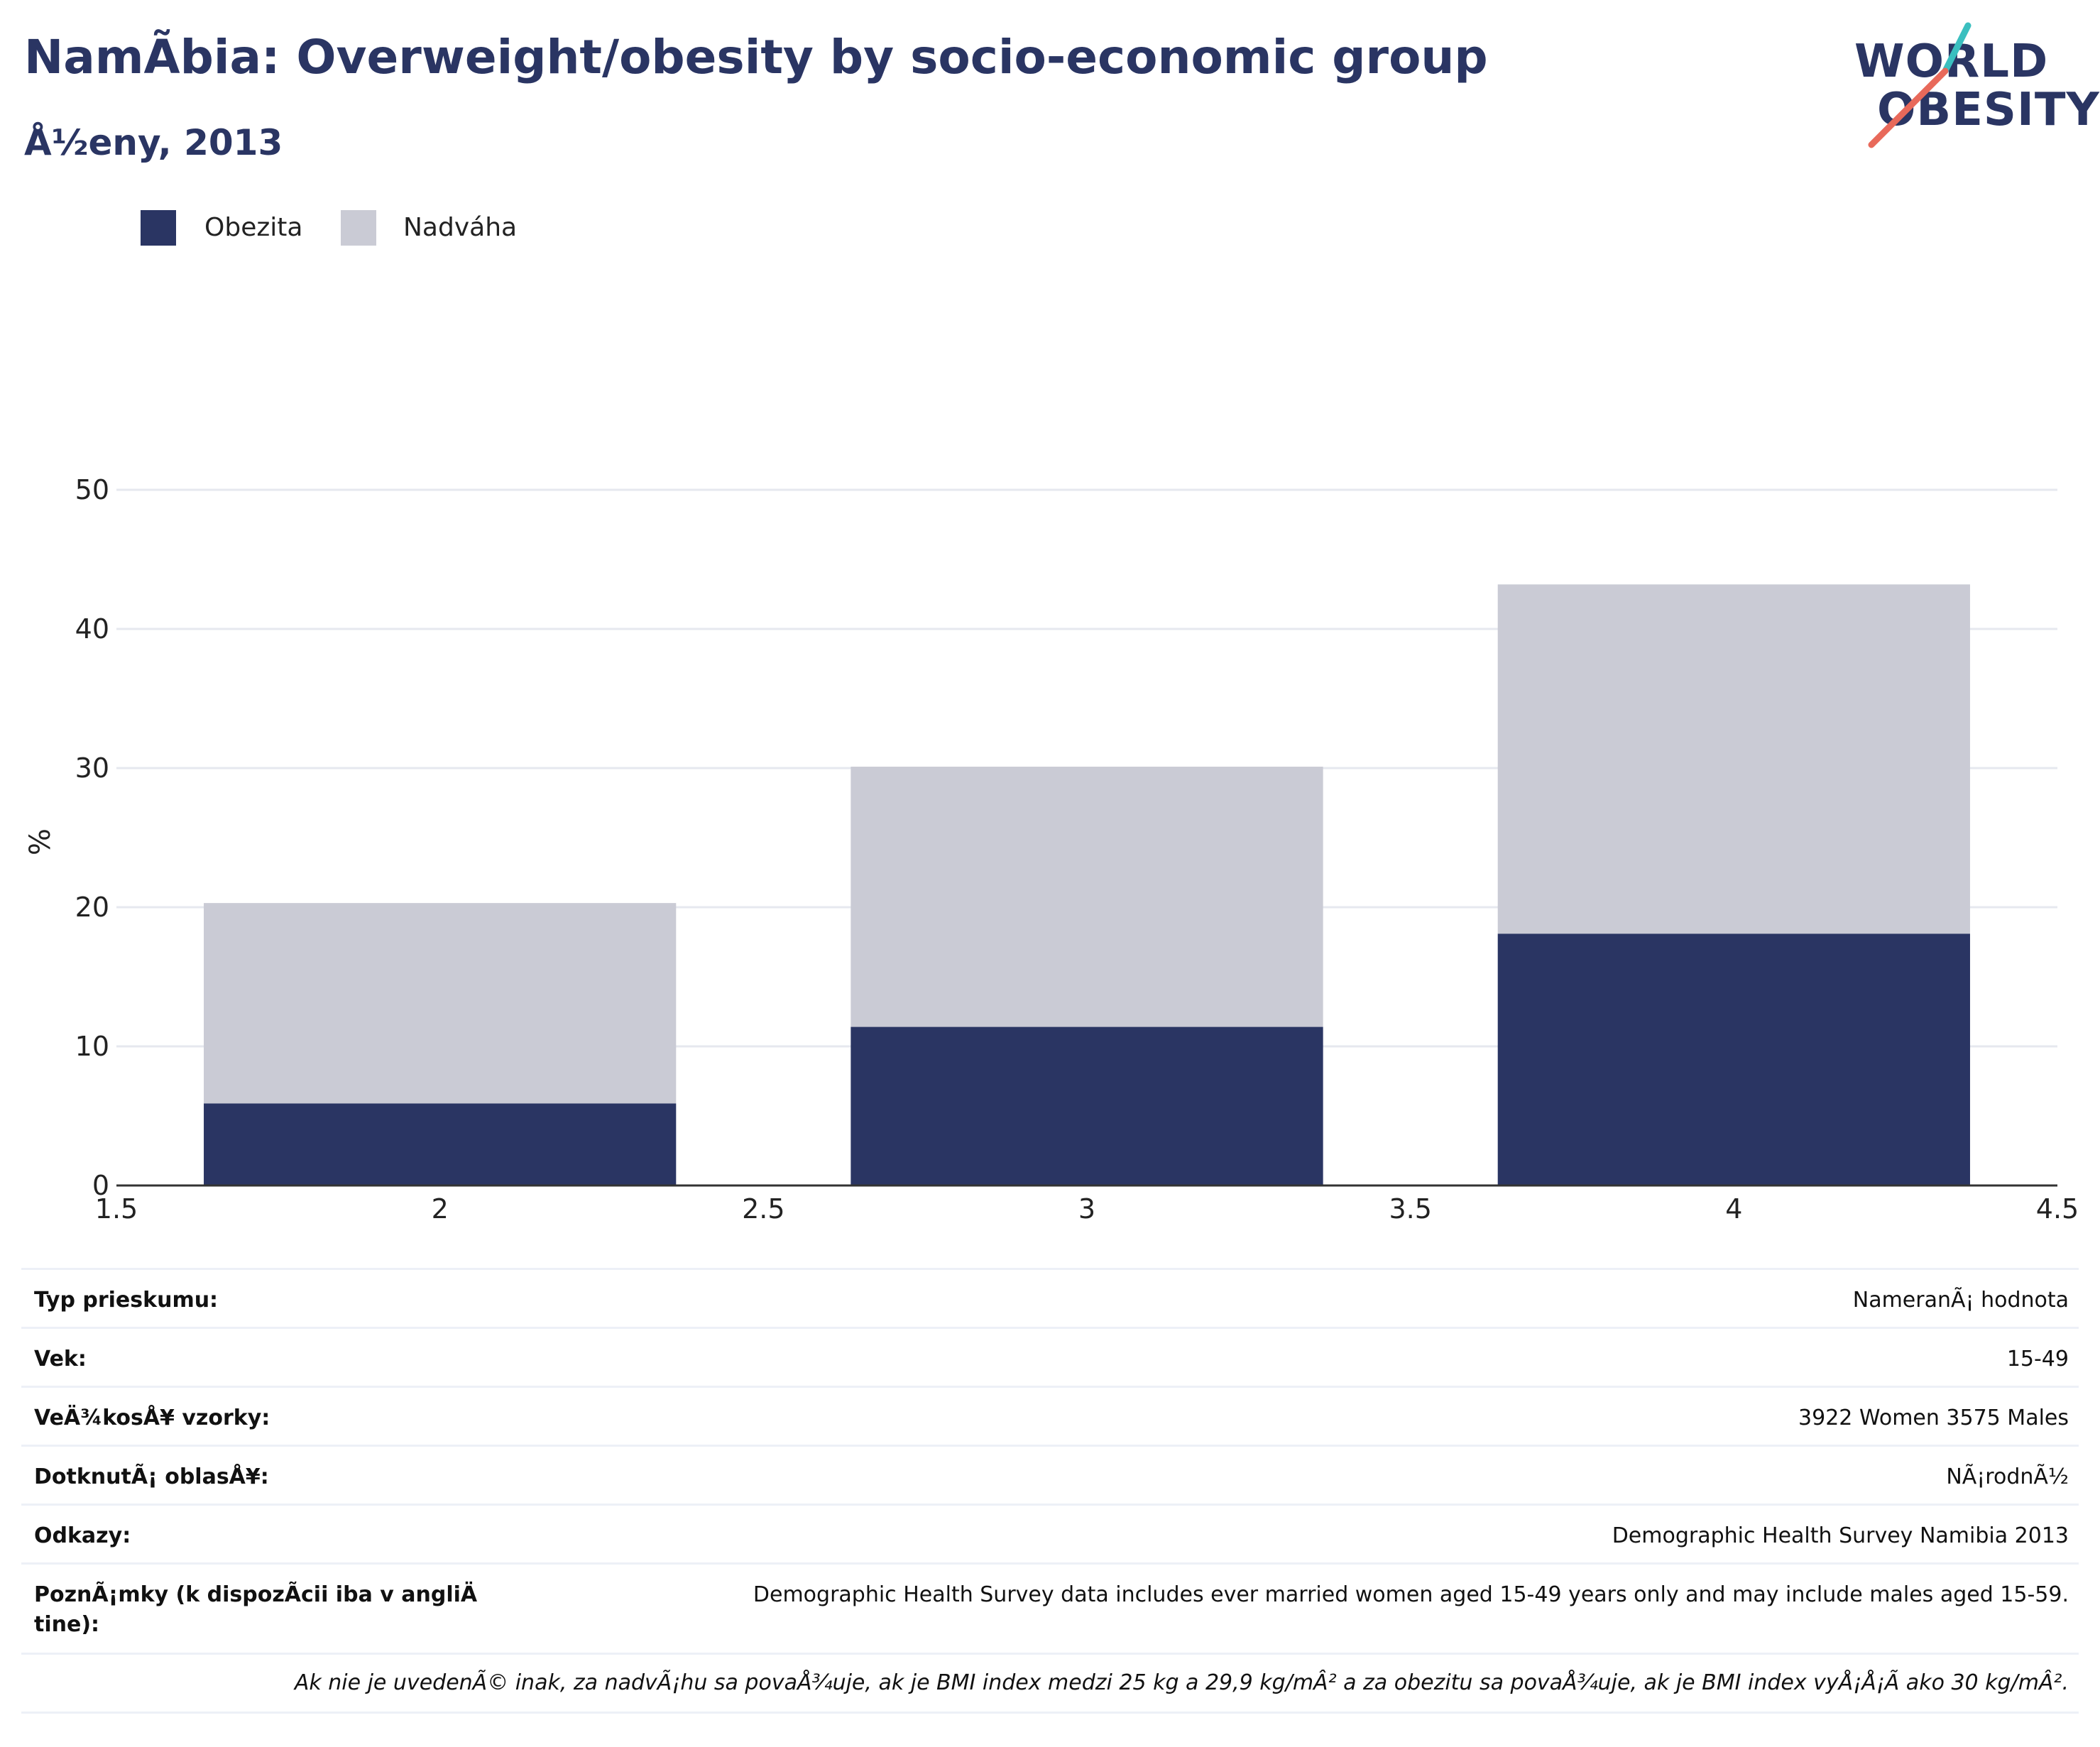 The image size is (2100, 1747). Describe the element at coordinates (92, 489) in the screenshot. I see `y-tick-label: 50` at that location.